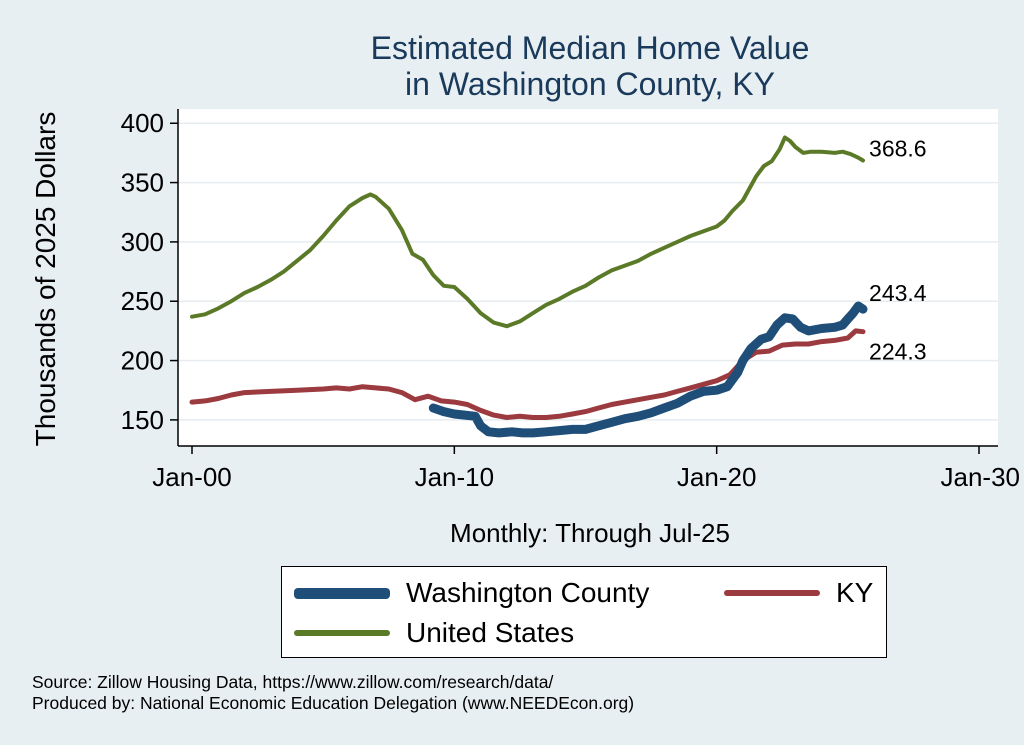 The height and width of the screenshot is (745, 1024). I want to click on y-tick-label: 350, so click(142, 183).